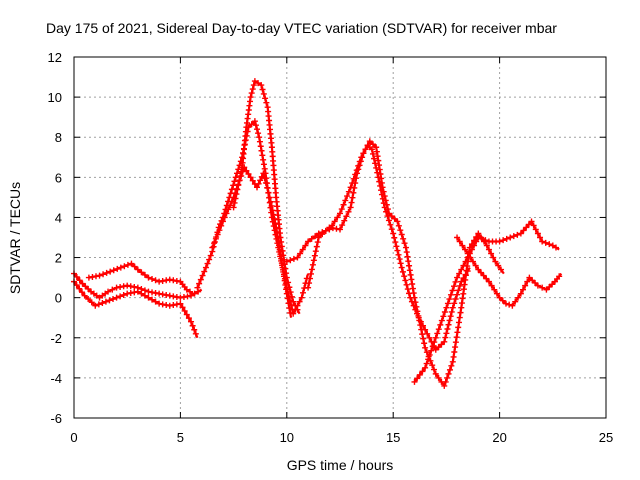  What do you see at coordinates (58, 258) in the screenshot?
I see `y-tick-label: 2` at bounding box center [58, 258].